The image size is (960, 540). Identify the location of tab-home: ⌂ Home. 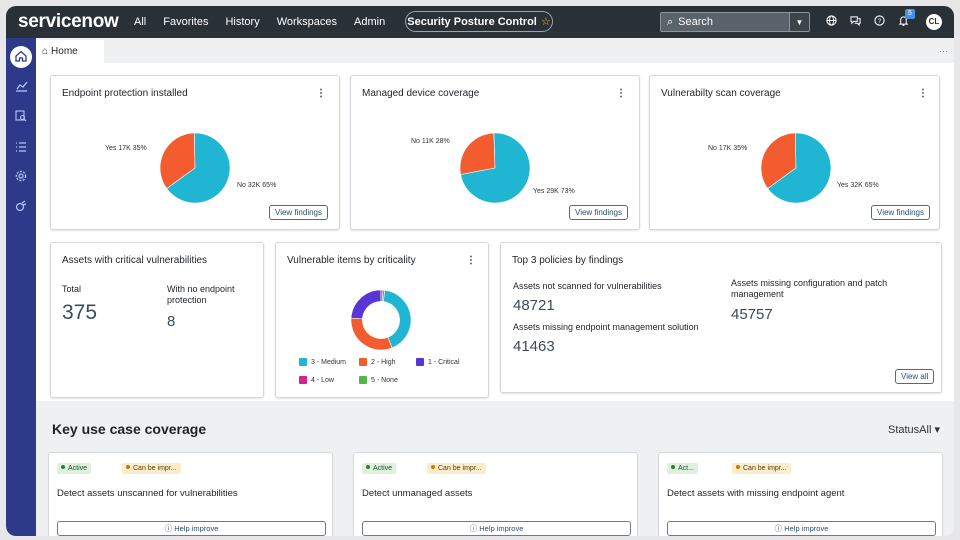
(70, 51).